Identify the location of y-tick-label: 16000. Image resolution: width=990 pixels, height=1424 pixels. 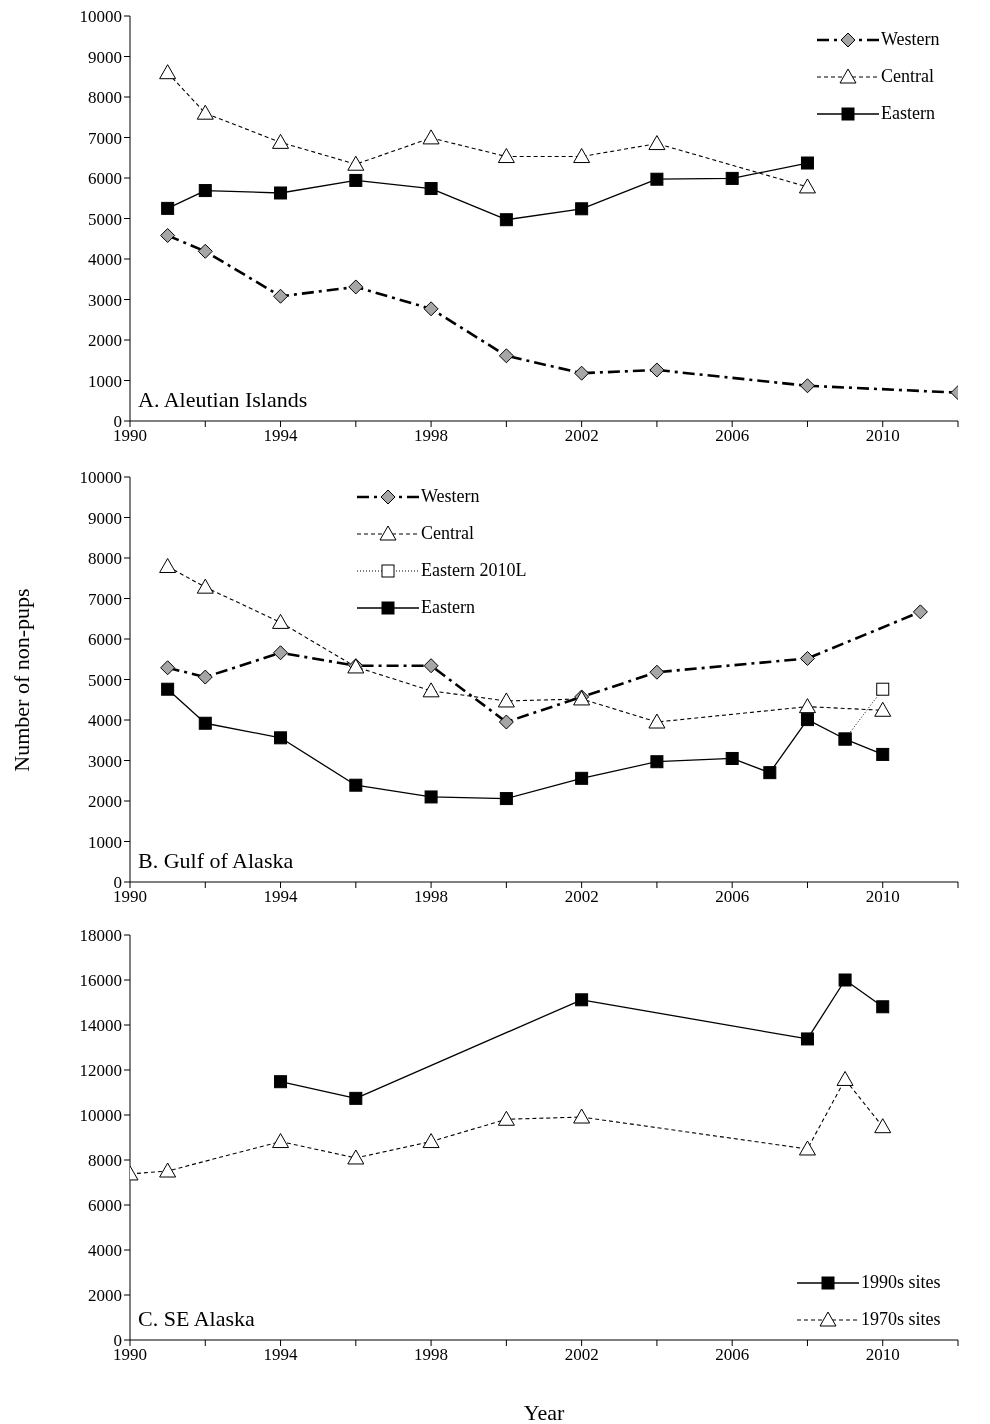
(100, 981).